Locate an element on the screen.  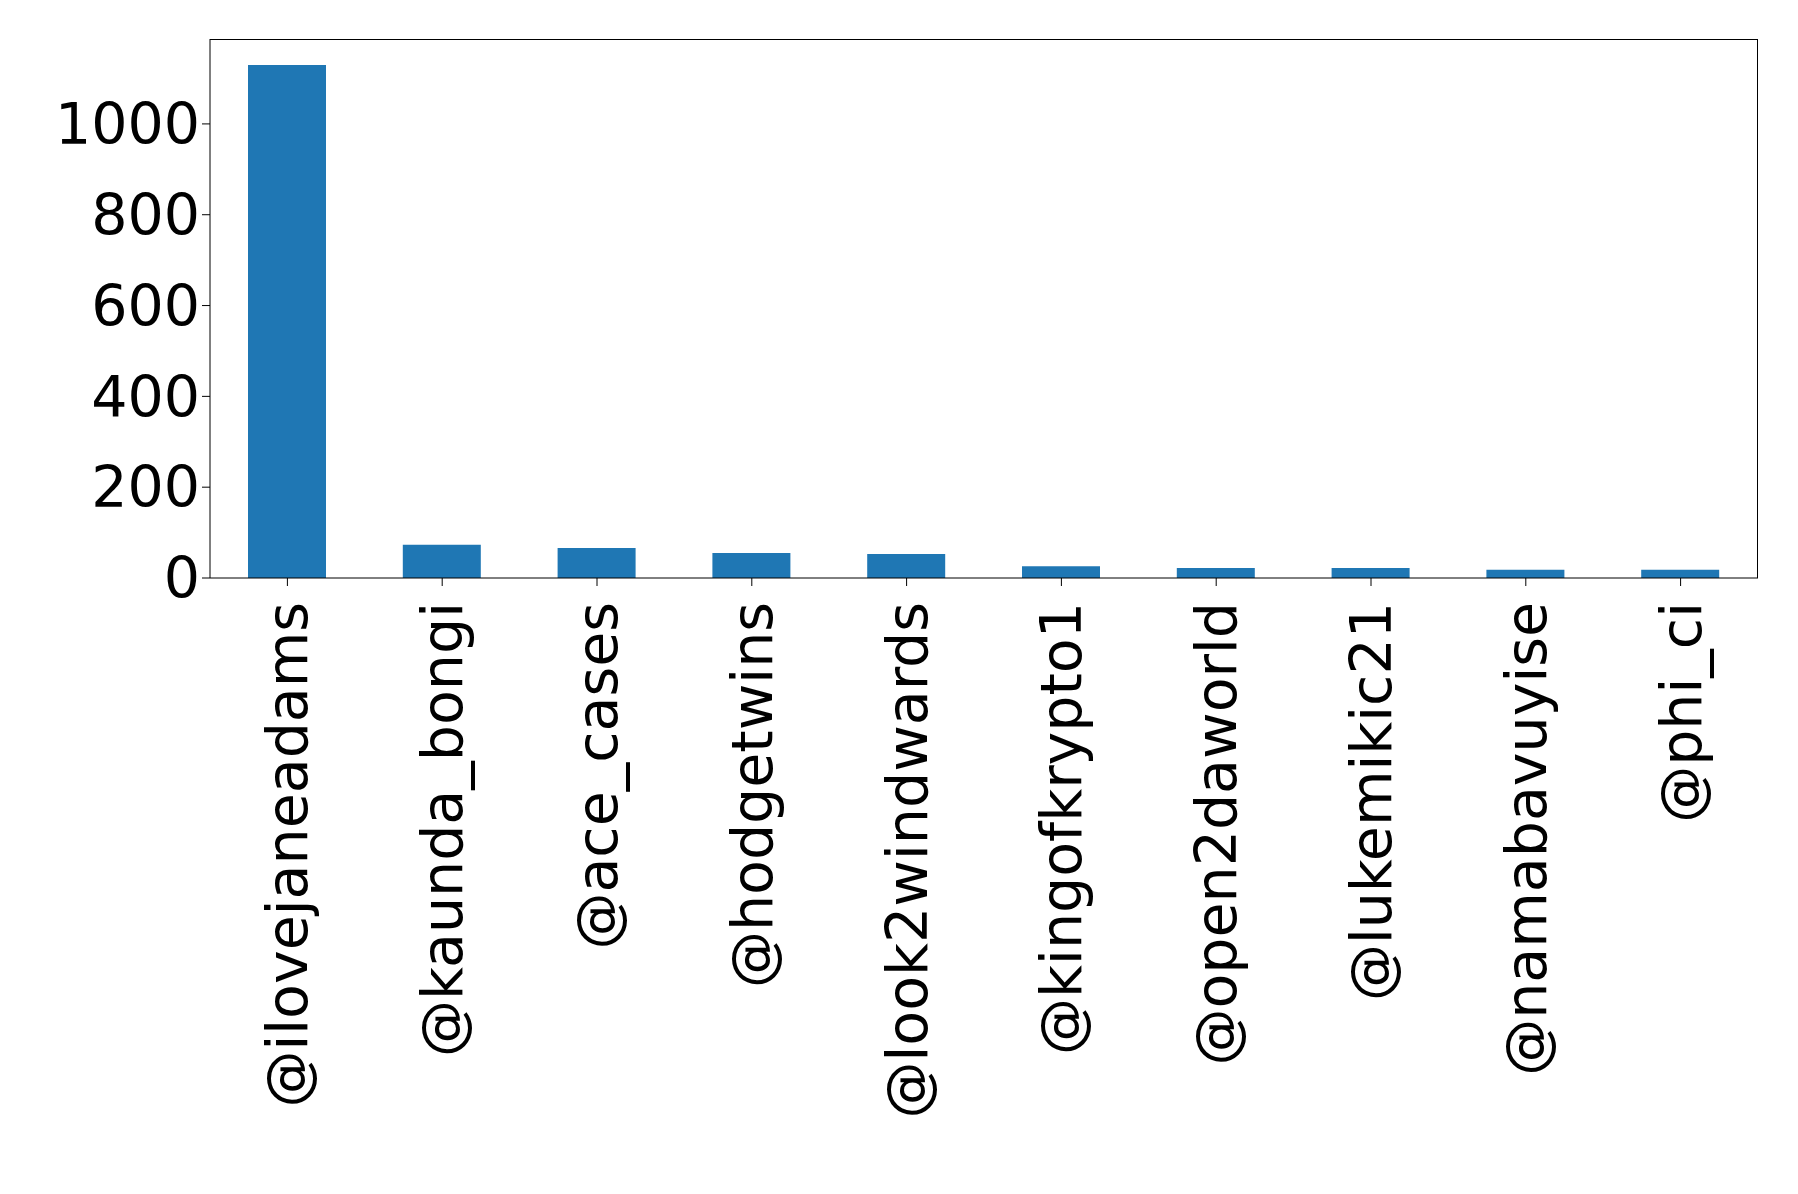
x-tick-label: @kingofkrypto1 is located at coordinates (1061, 828).